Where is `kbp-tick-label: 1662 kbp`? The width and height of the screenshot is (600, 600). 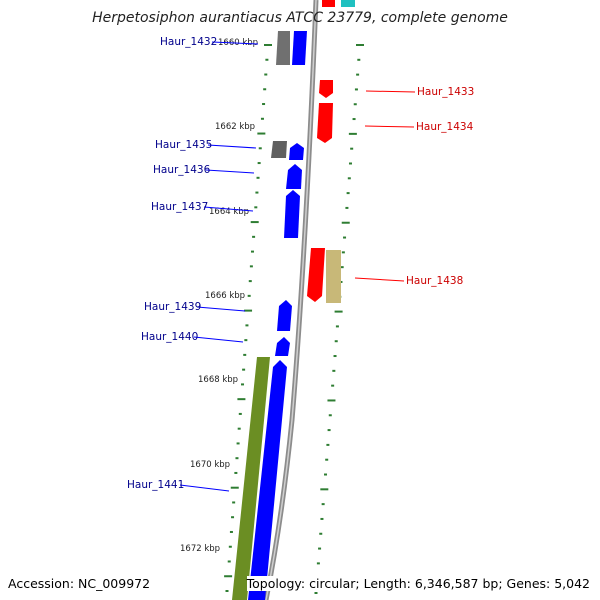 kbp-tick-label: 1662 kbp is located at coordinates (235, 127).